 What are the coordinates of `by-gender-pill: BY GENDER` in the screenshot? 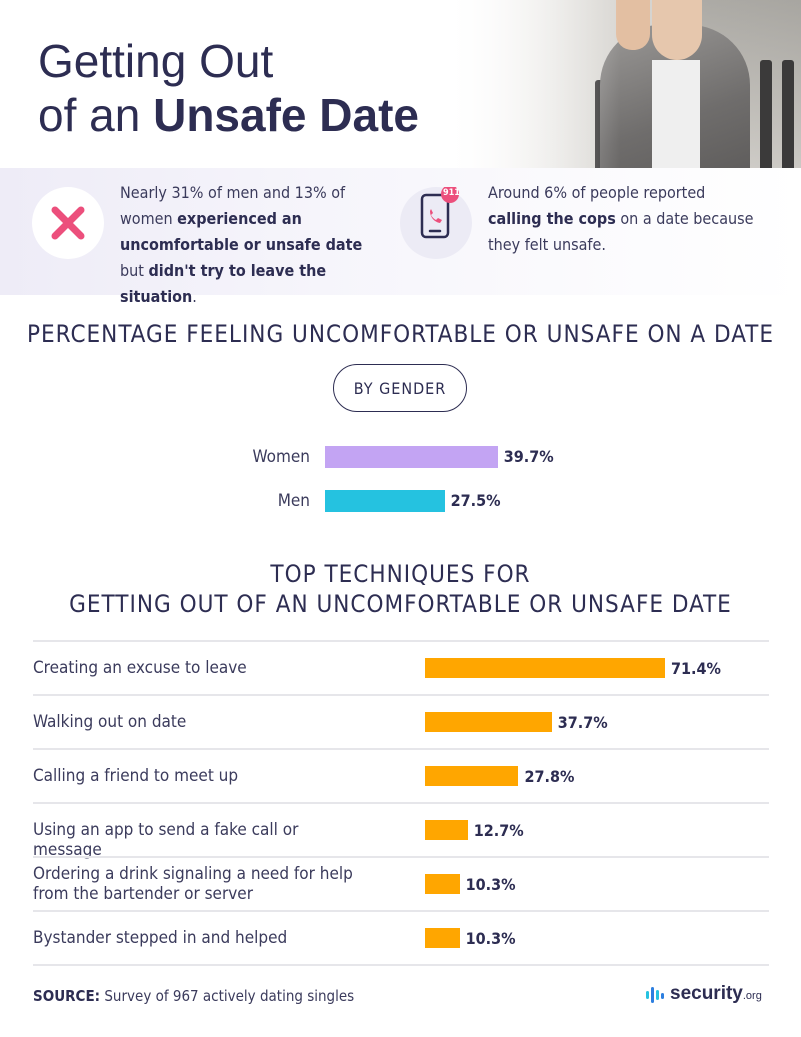 It's located at (400, 388).